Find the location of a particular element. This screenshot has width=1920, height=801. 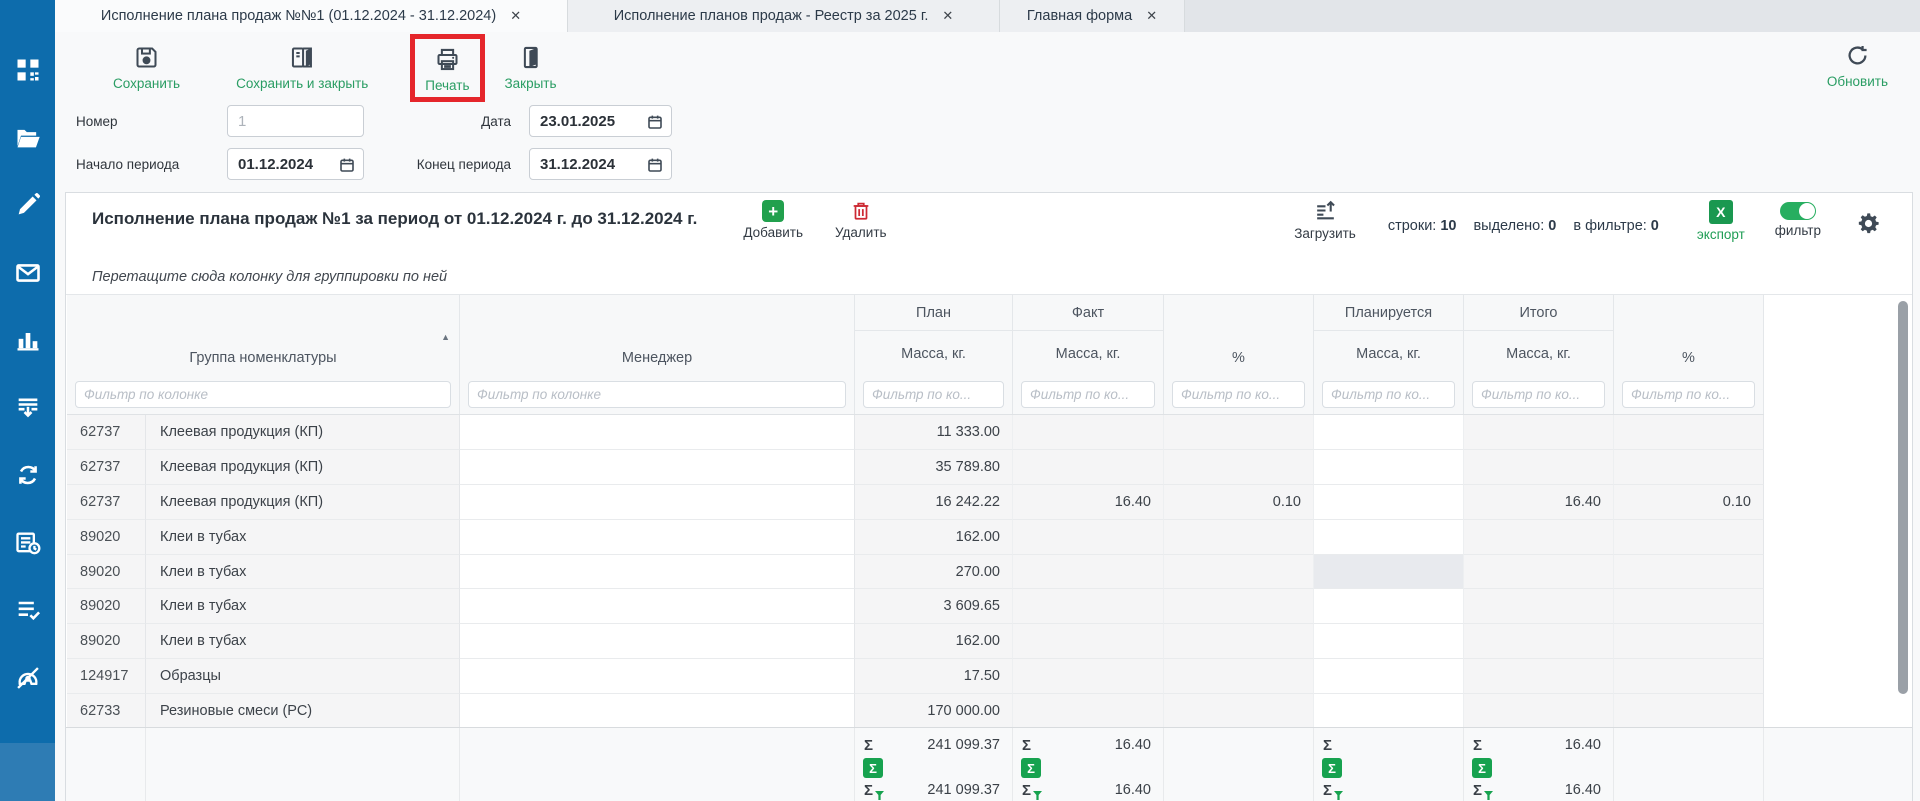

cell-plan-mass: 170 000.00 is located at coordinates (934, 712).